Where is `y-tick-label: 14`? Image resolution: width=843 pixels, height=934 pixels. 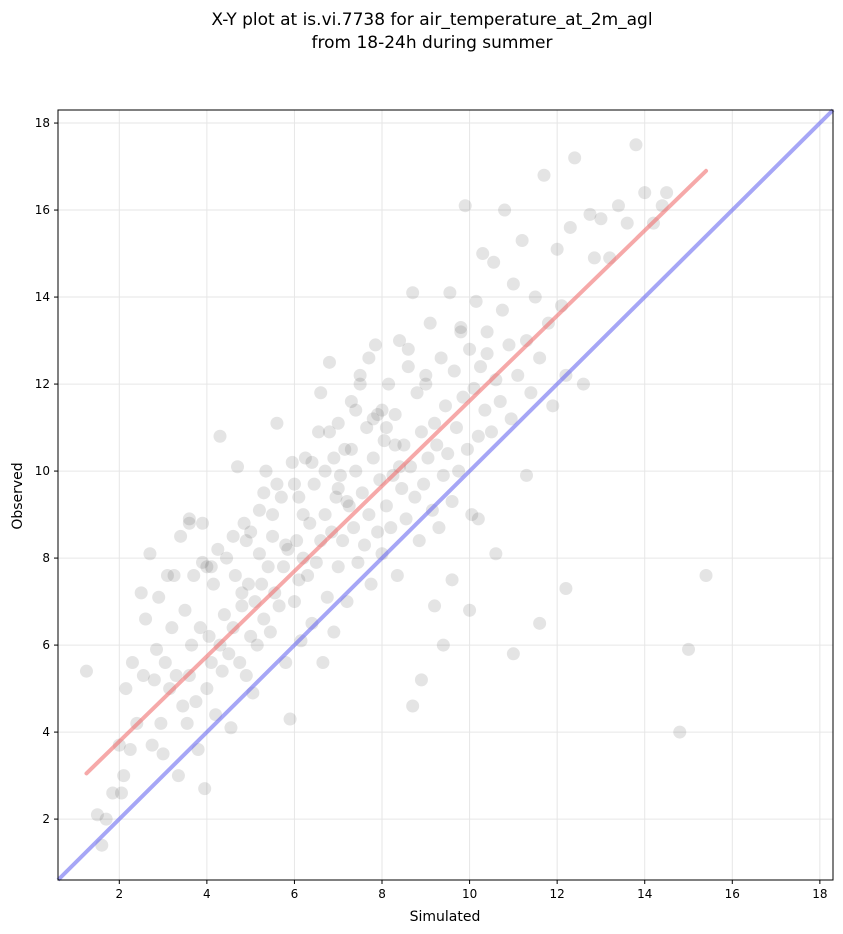 y-tick-label: 14 is located at coordinates (42, 297).